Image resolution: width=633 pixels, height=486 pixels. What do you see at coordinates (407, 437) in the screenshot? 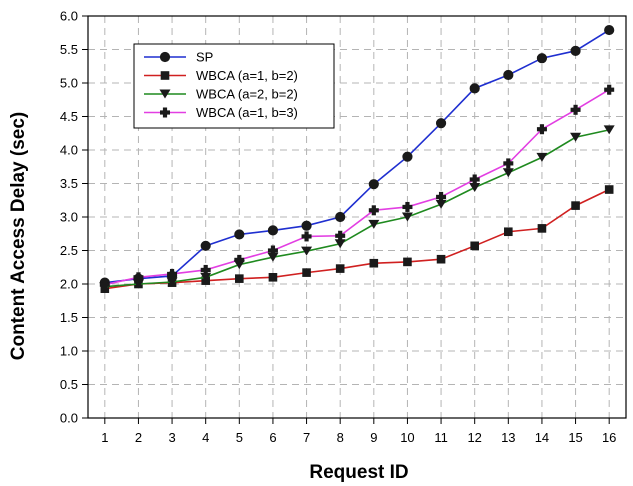
I see `x-tick-label: 10` at bounding box center [407, 437].